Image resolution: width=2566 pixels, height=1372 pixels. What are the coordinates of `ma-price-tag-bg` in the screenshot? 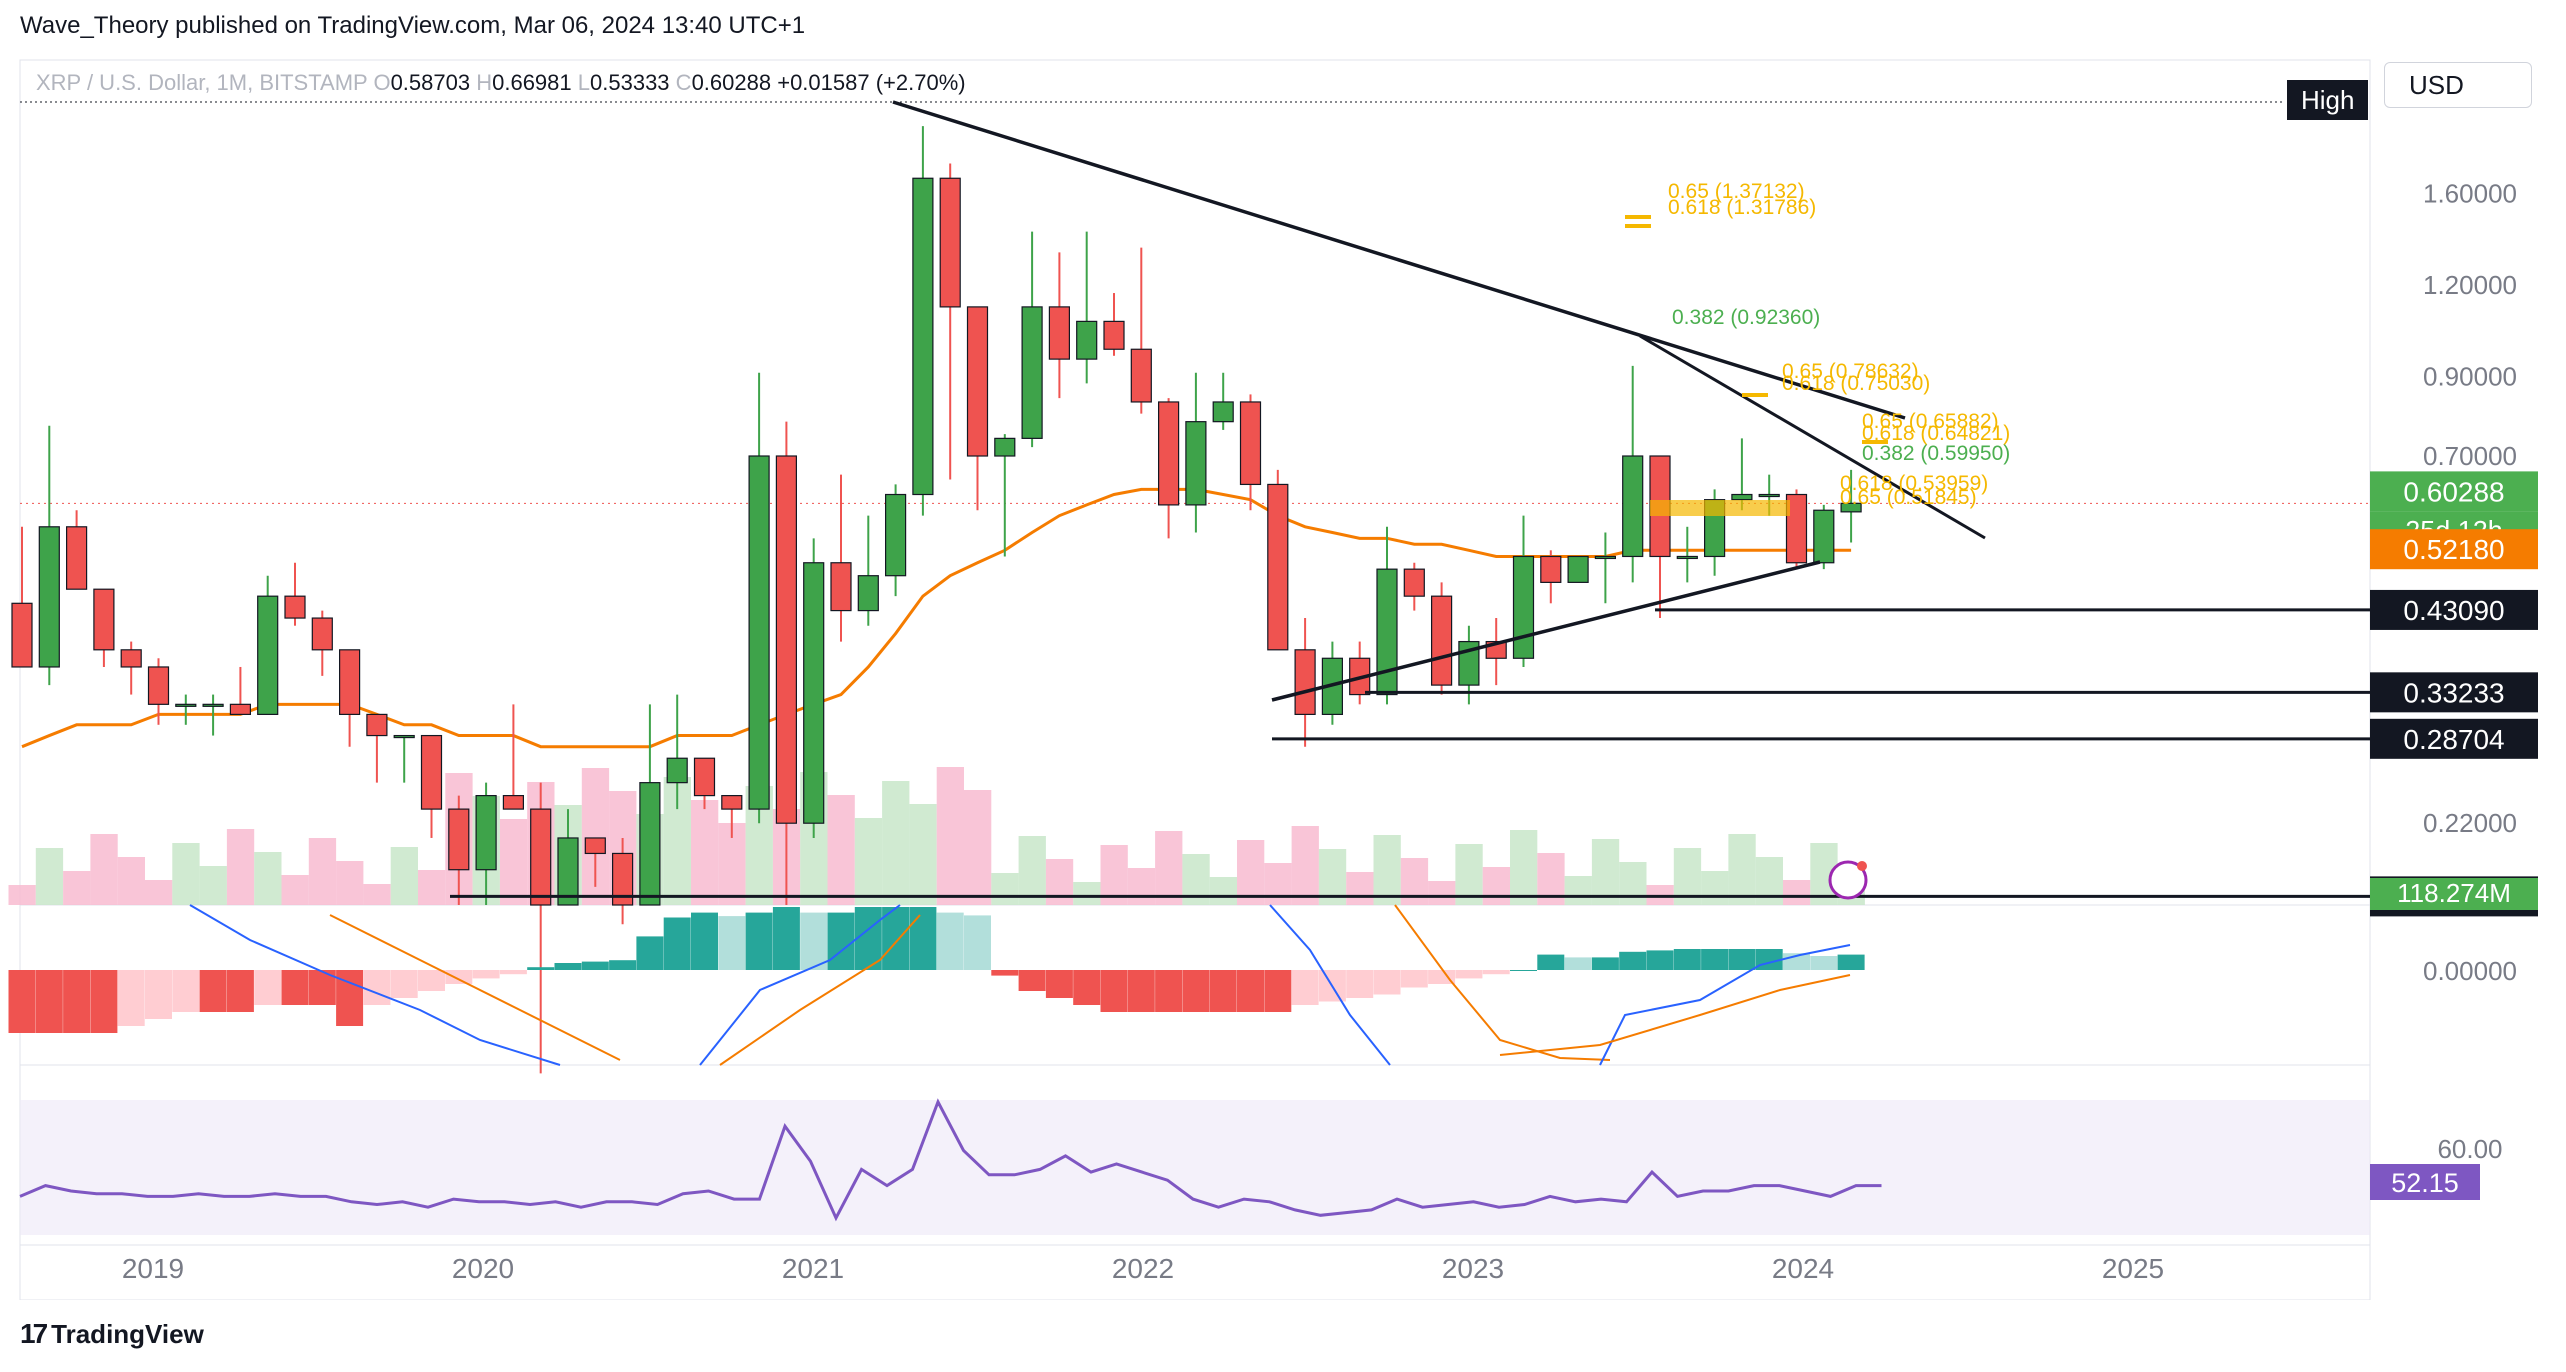 It's located at (2454, 549).